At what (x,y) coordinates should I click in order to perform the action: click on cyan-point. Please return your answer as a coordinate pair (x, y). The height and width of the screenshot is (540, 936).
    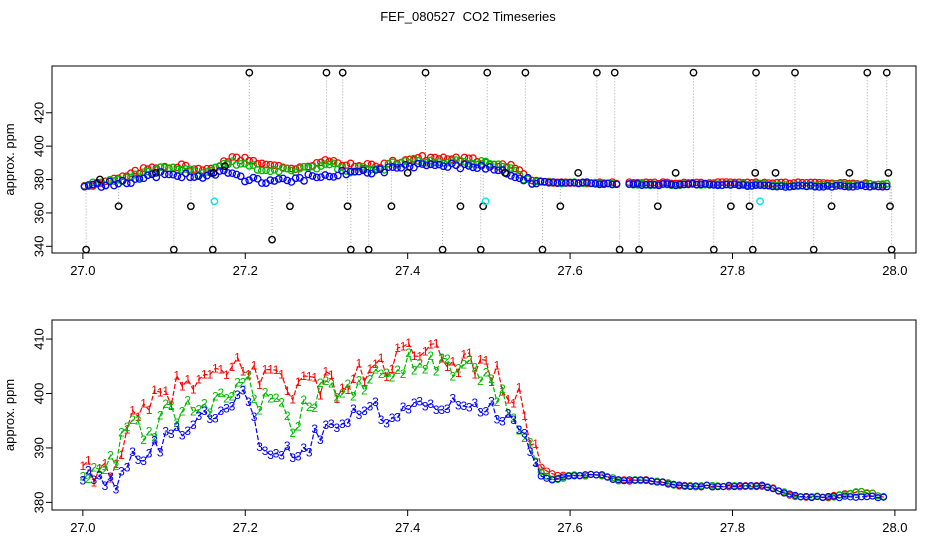
    Looking at the image, I should click on (214, 201).